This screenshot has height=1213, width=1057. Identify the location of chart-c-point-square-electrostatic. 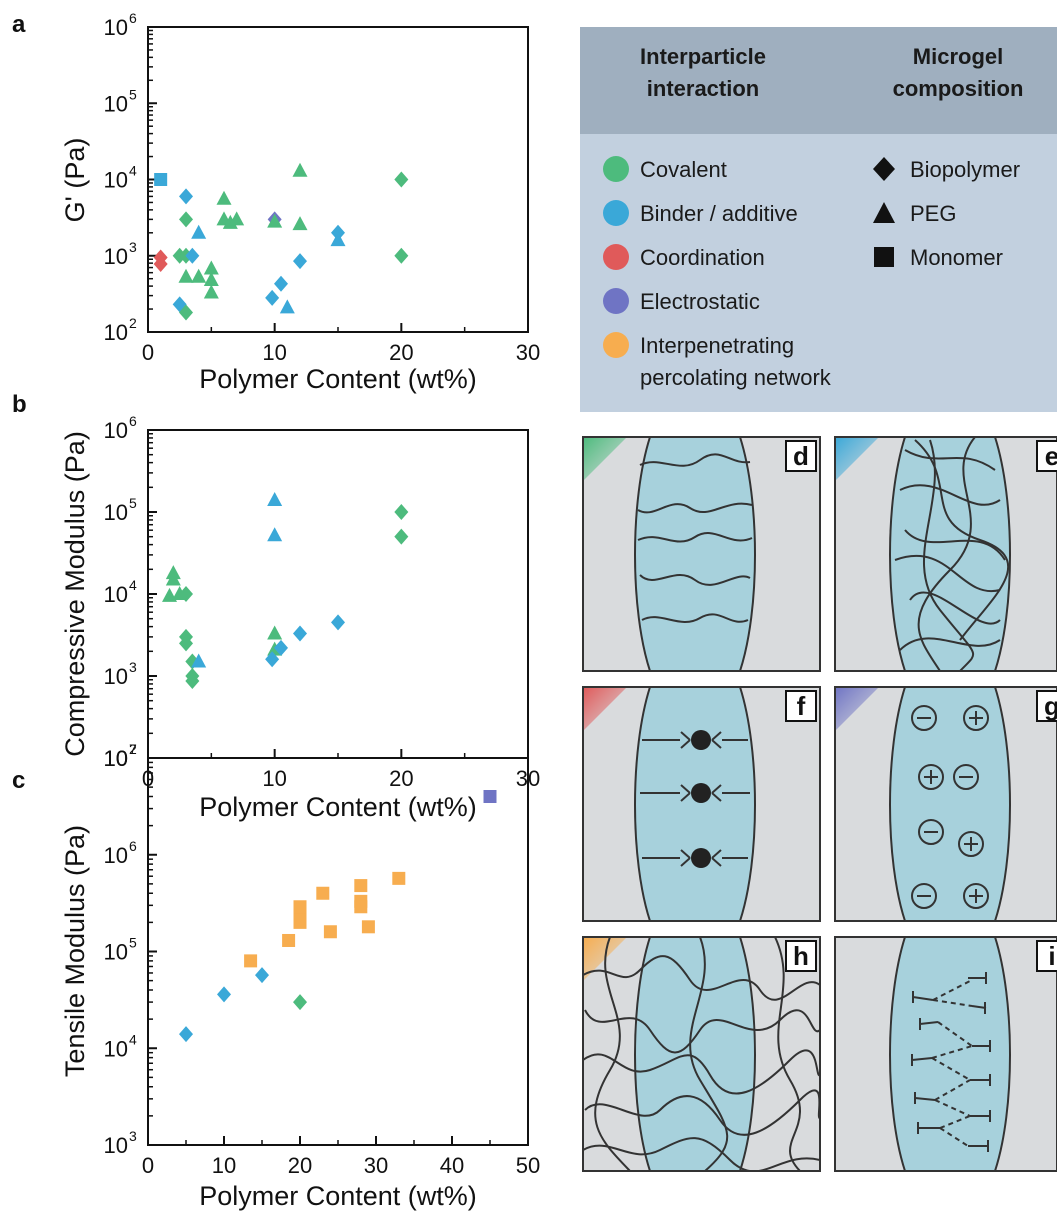
(490, 797).